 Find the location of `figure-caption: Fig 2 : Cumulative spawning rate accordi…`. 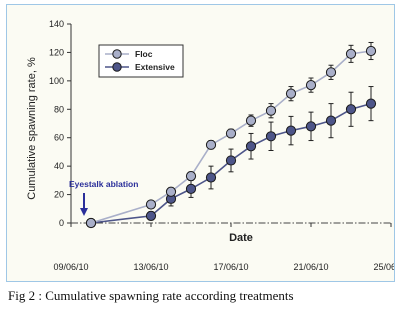

figure-caption: Fig 2 : Cumulative spawning rate accordi… is located at coordinates (151, 295).